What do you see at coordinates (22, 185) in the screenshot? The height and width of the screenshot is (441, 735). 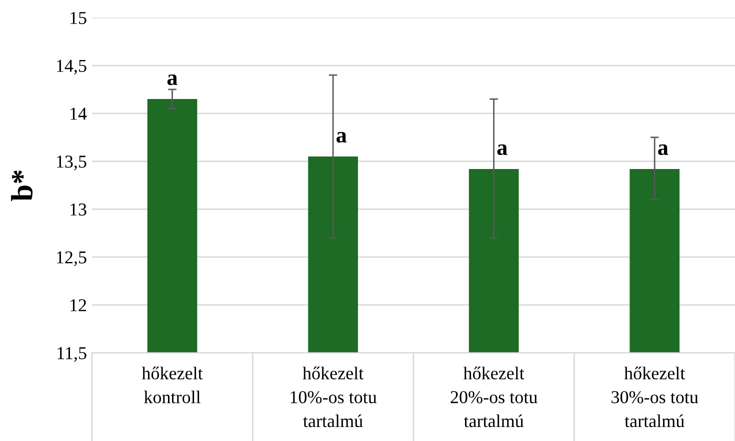 I see `y-axis-title: b*` at bounding box center [22, 185].